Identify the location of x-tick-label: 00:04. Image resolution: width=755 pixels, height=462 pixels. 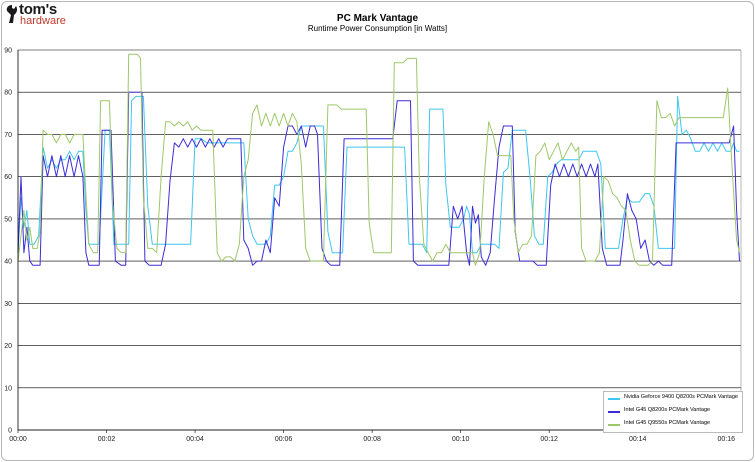
(195, 439).